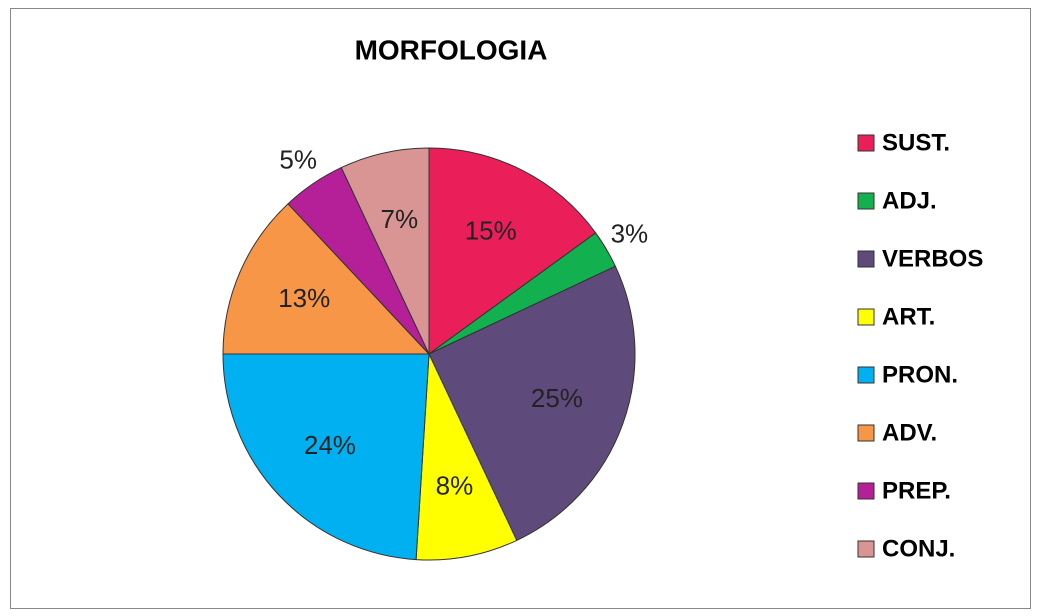 This screenshot has height=616, width=1038. Describe the element at coordinates (451, 49) in the screenshot. I see `chart-title: MORFOLOGIA` at that location.